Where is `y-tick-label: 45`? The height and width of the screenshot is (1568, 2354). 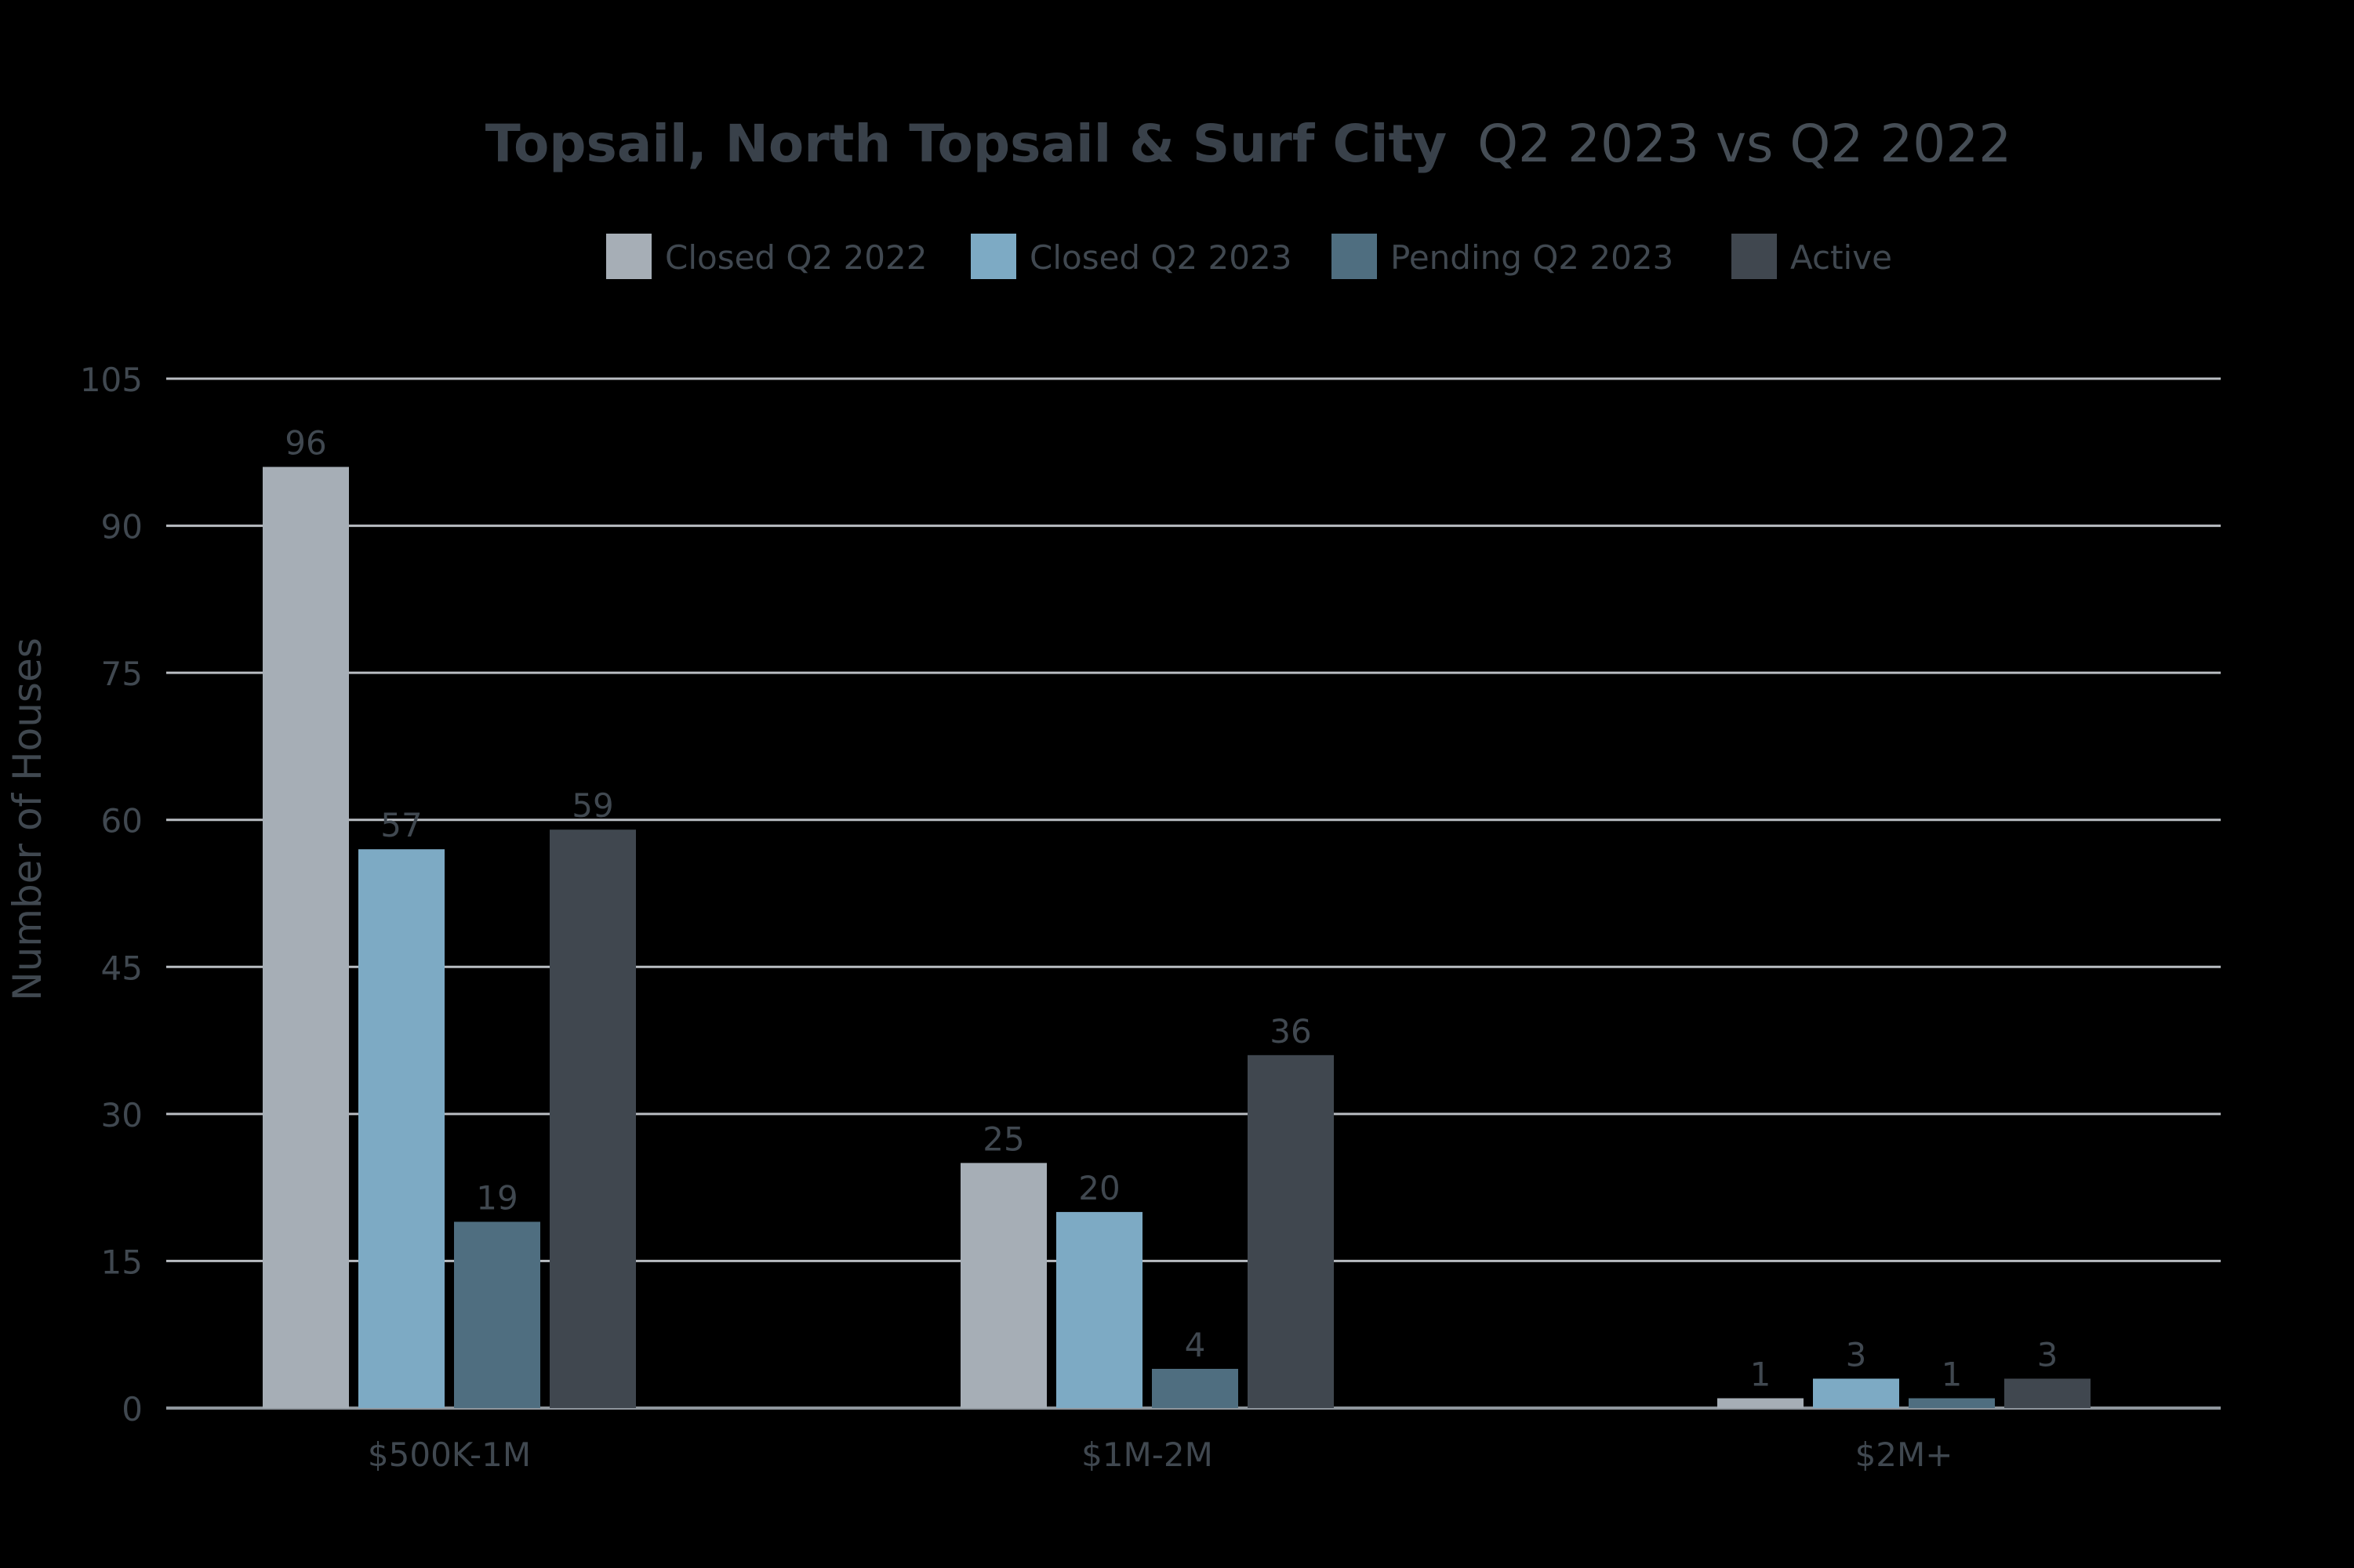 y-tick-label: 45 is located at coordinates (122, 968).